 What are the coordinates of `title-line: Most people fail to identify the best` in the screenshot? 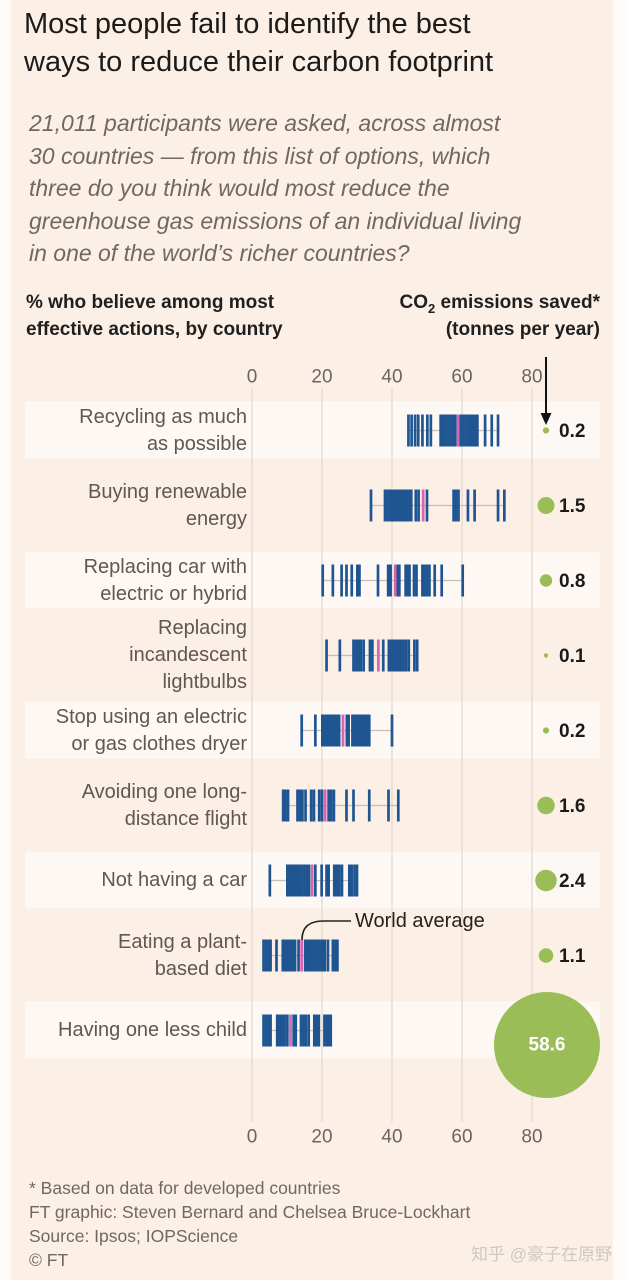 It's located at (247, 24).